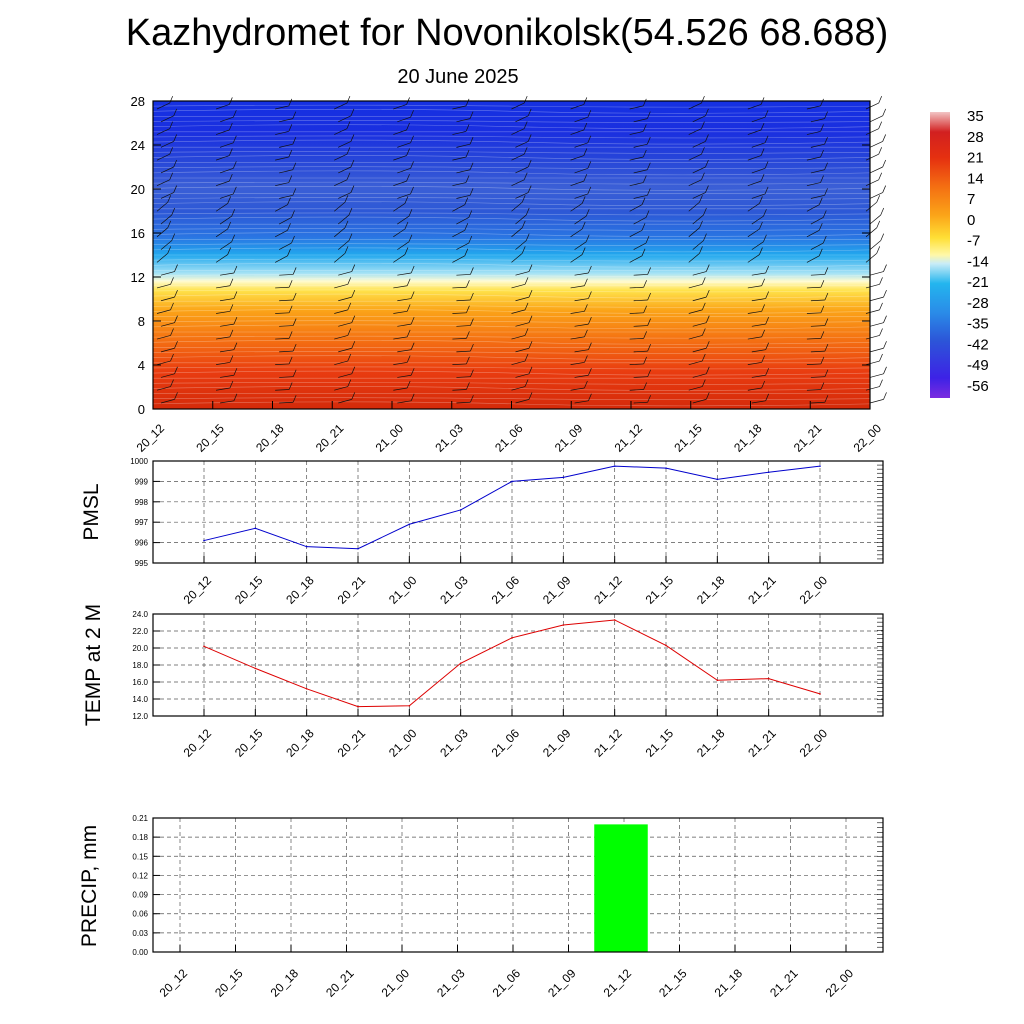 This screenshot has width=1024, height=1024. Describe the element at coordinates (140, 818) in the screenshot. I see `y-tick-label: 0.21` at that location.